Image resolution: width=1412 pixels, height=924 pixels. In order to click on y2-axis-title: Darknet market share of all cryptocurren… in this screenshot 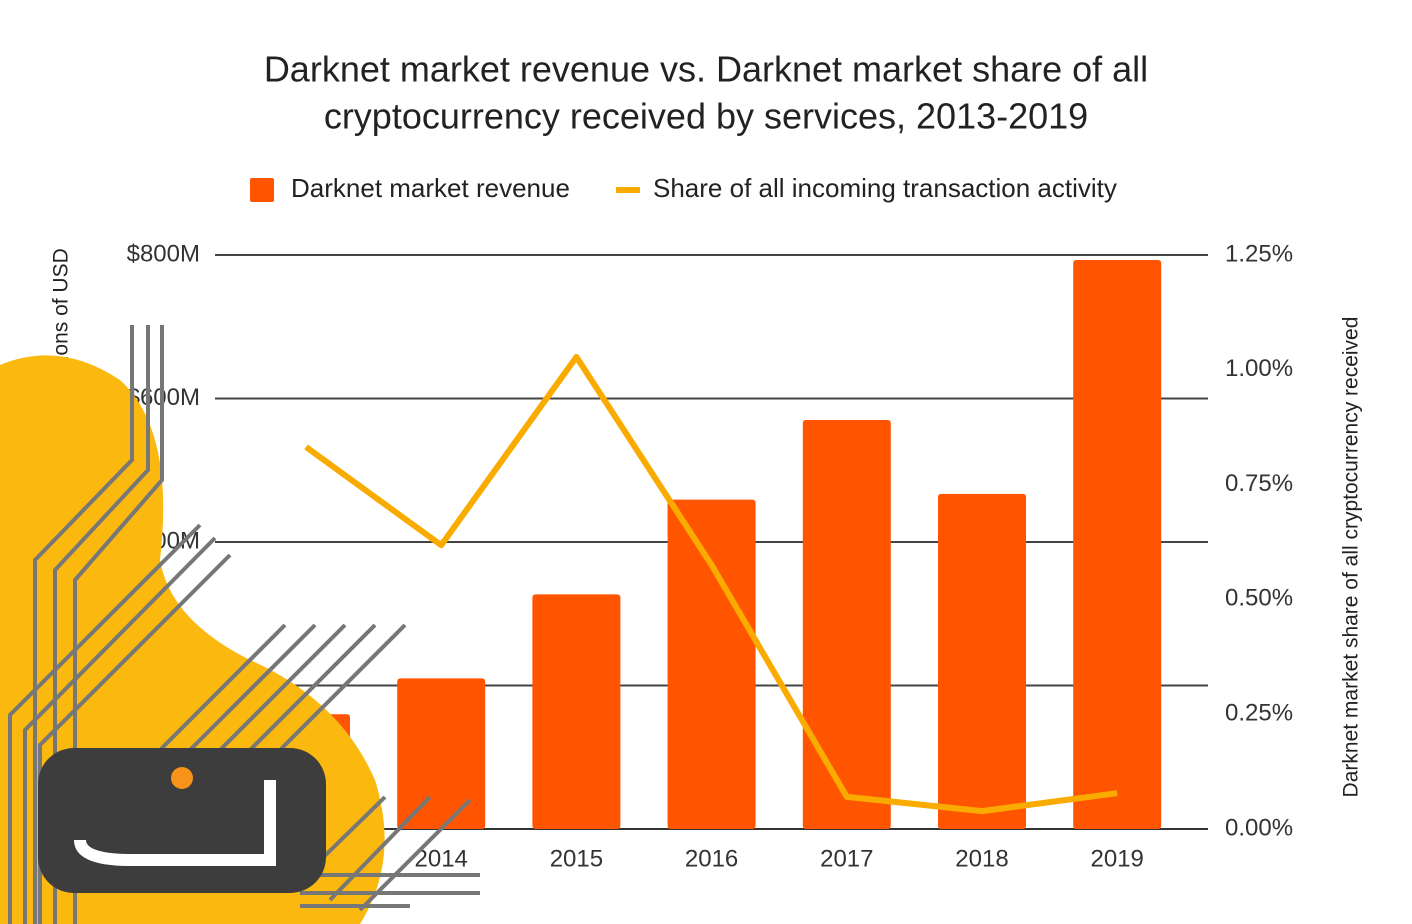, I will do `click(1351, 557)`.